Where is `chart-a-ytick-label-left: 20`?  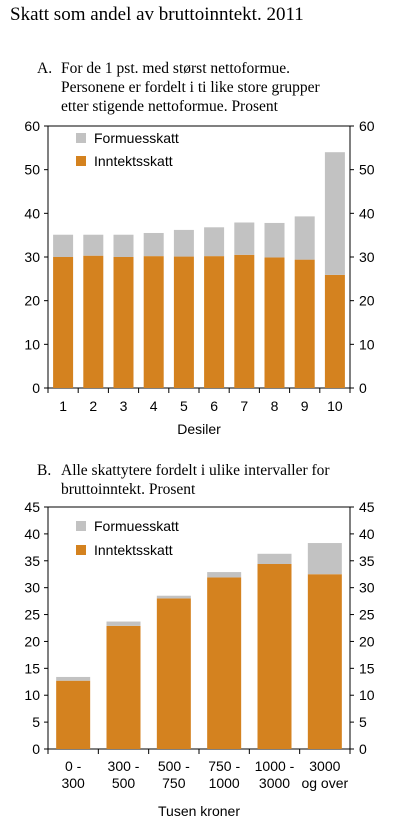 chart-a-ytick-label-left: 20 is located at coordinates (32, 301).